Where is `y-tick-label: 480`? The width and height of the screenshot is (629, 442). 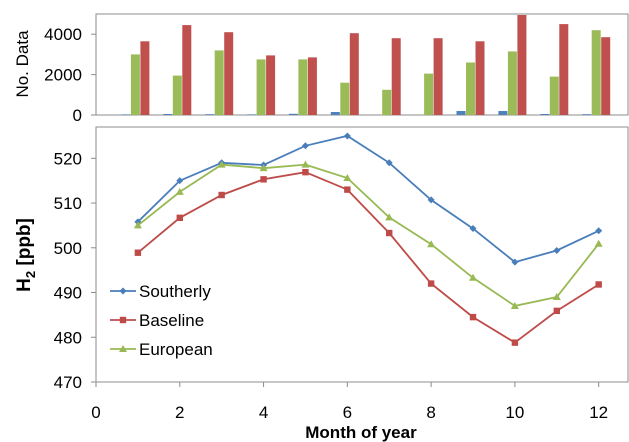 y-tick-label: 480 is located at coordinates (68, 337).